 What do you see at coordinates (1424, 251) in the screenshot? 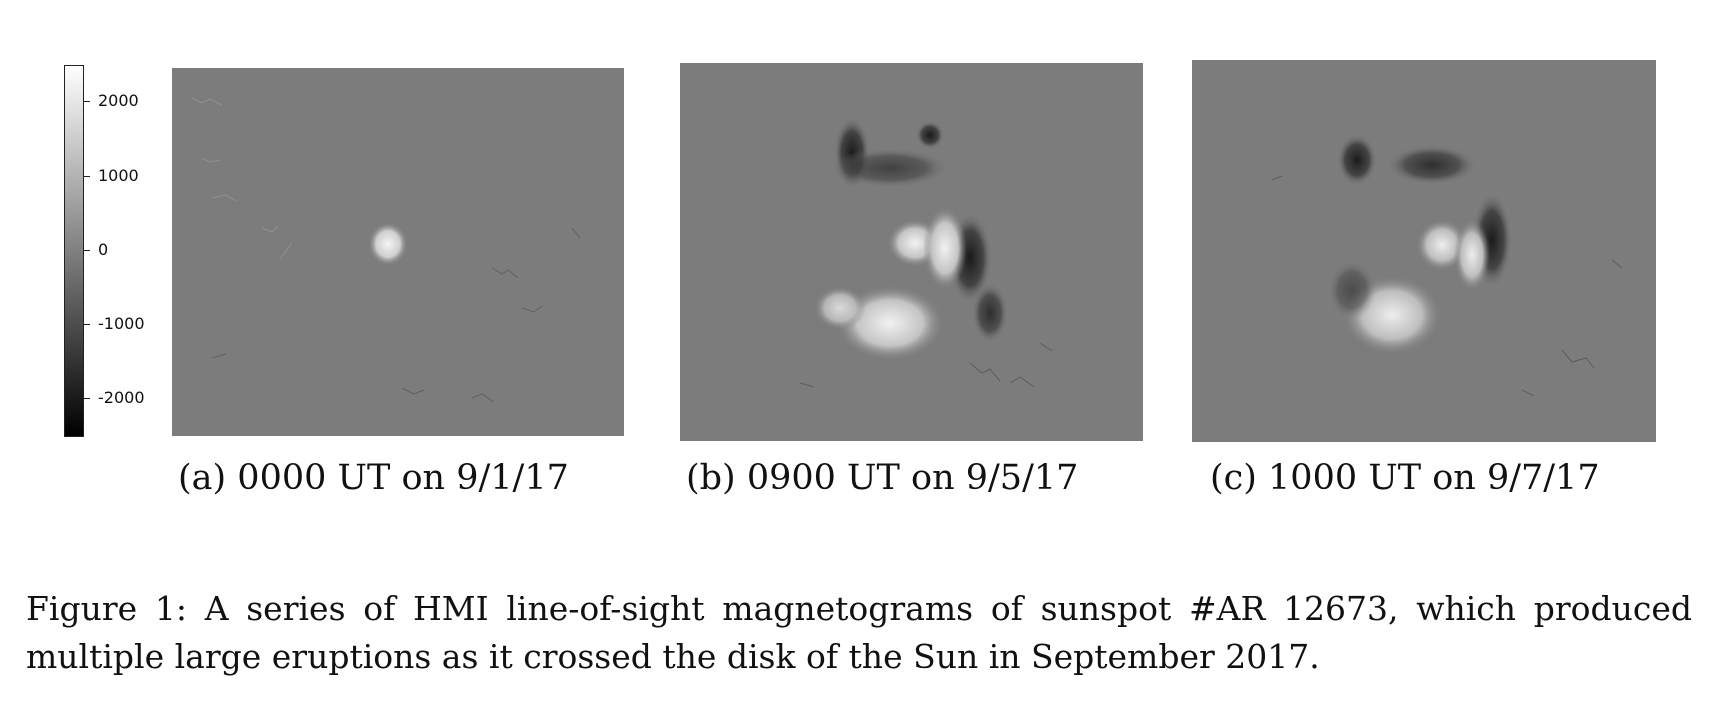
I see `magnetogram-panel-c` at bounding box center [1424, 251].